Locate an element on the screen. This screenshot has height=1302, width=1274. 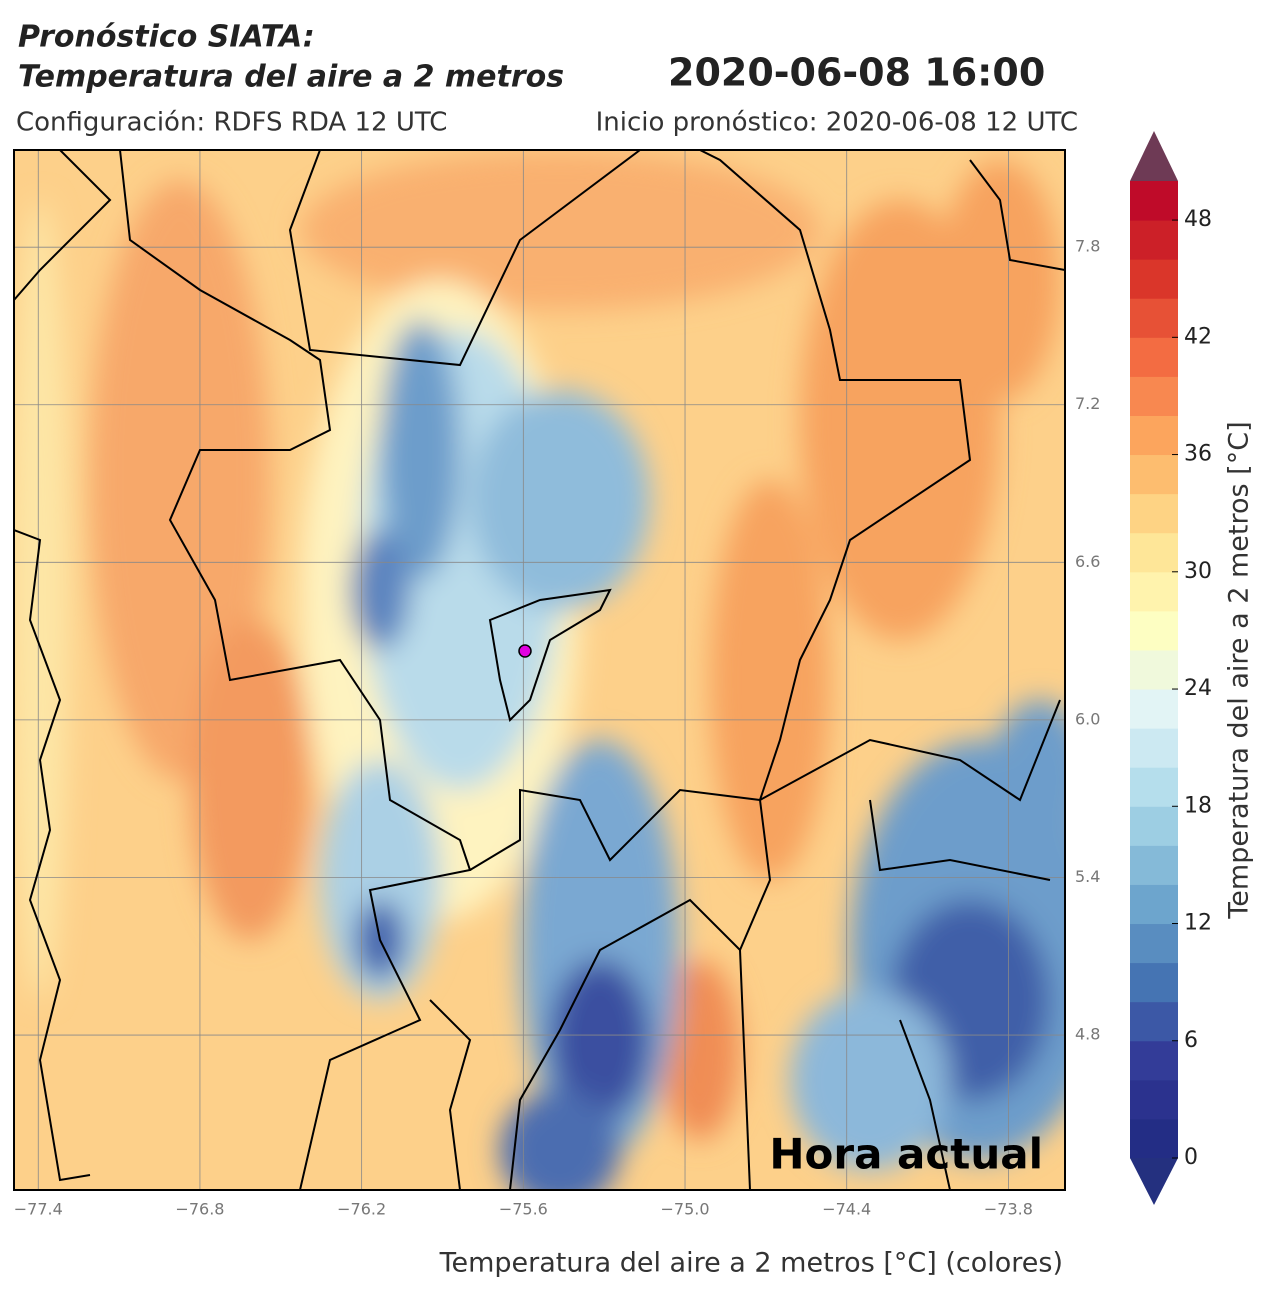
y-tick-label: 6.0 is located at coordinates (1087, 718).